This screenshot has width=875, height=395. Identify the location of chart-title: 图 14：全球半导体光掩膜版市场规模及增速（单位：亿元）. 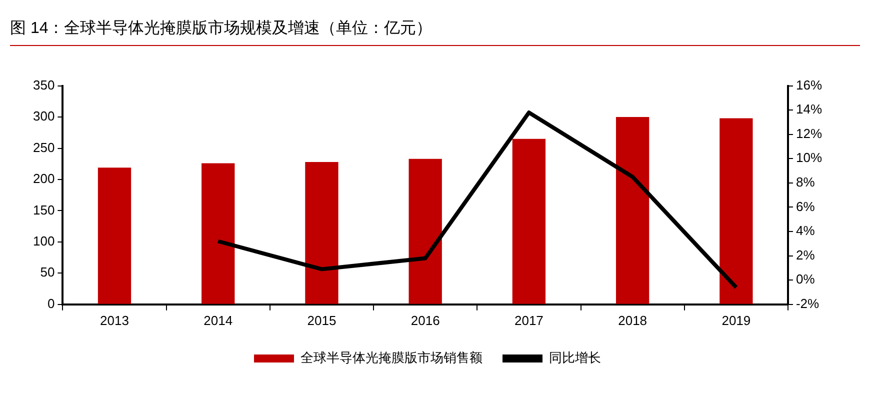
(435, 32).